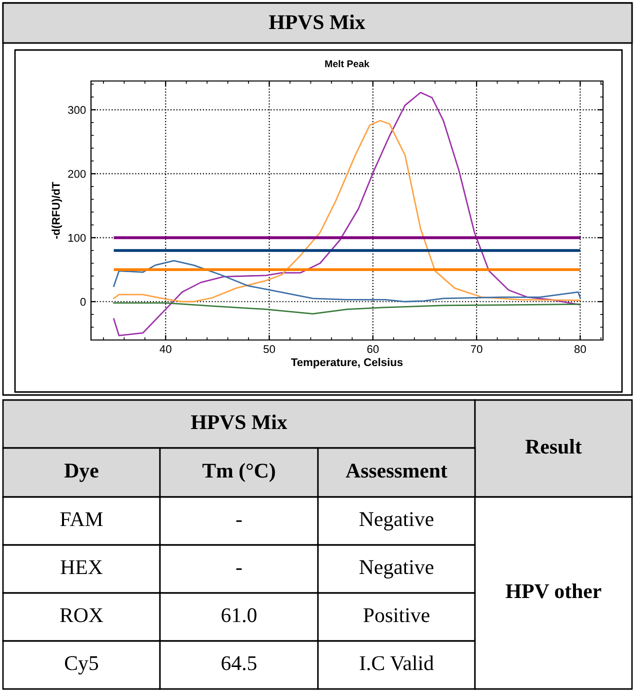 The width and height of the screenshot is (634, 691). What do you see at coordinates (81, 473) in the screenshot?
I see `text: Dye` at bounding box center [81, 473].